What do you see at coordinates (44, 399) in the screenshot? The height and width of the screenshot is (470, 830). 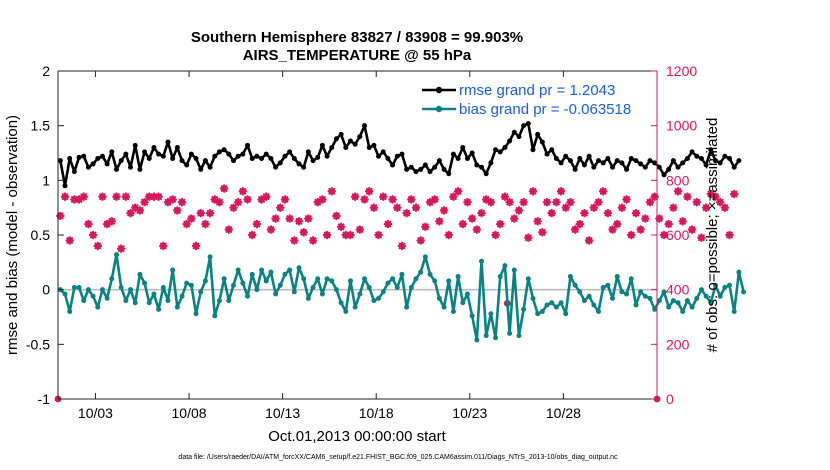 I see `y-left-tick-label: -1` at bounding box center [44, 399].